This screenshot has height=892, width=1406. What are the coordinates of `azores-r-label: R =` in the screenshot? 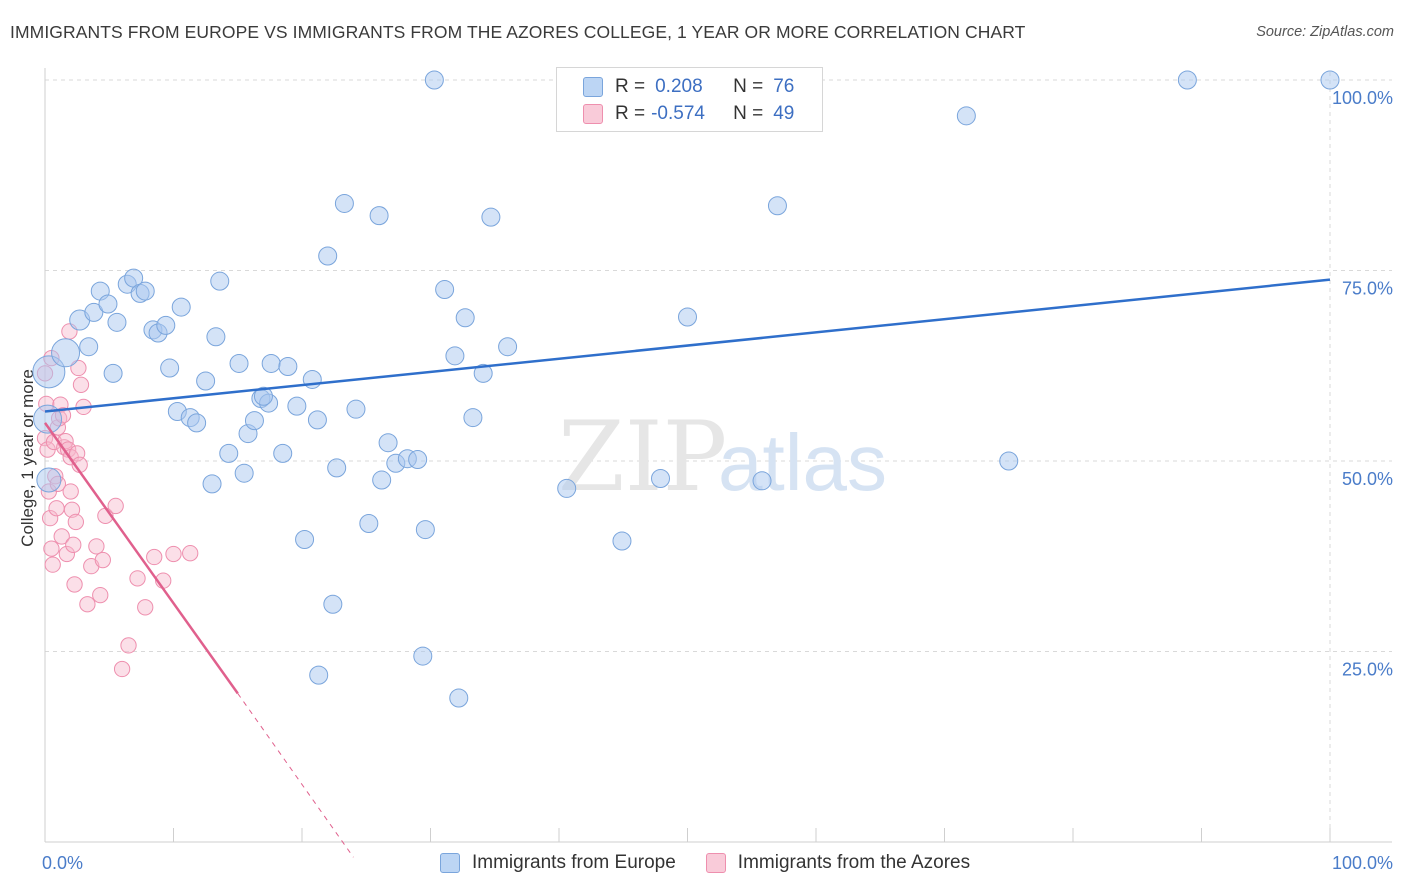 It's located at (630, 113).